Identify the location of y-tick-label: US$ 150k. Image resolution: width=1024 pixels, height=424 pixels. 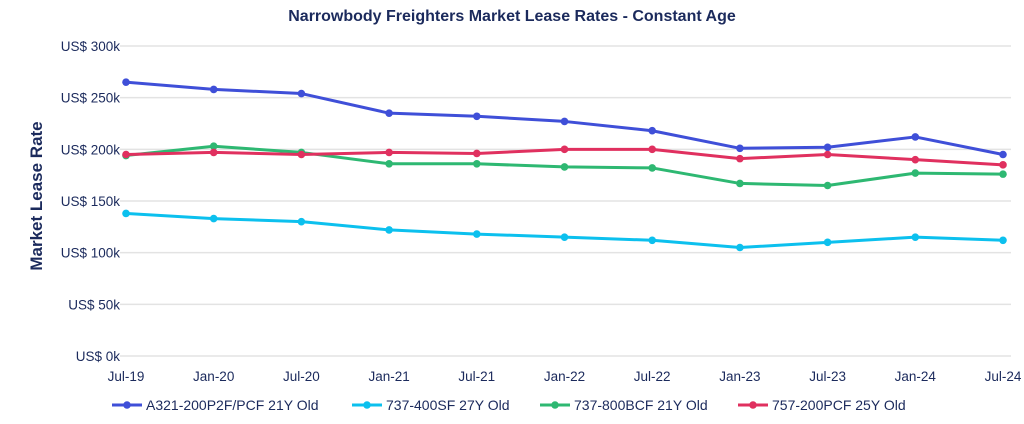
(91, 201).